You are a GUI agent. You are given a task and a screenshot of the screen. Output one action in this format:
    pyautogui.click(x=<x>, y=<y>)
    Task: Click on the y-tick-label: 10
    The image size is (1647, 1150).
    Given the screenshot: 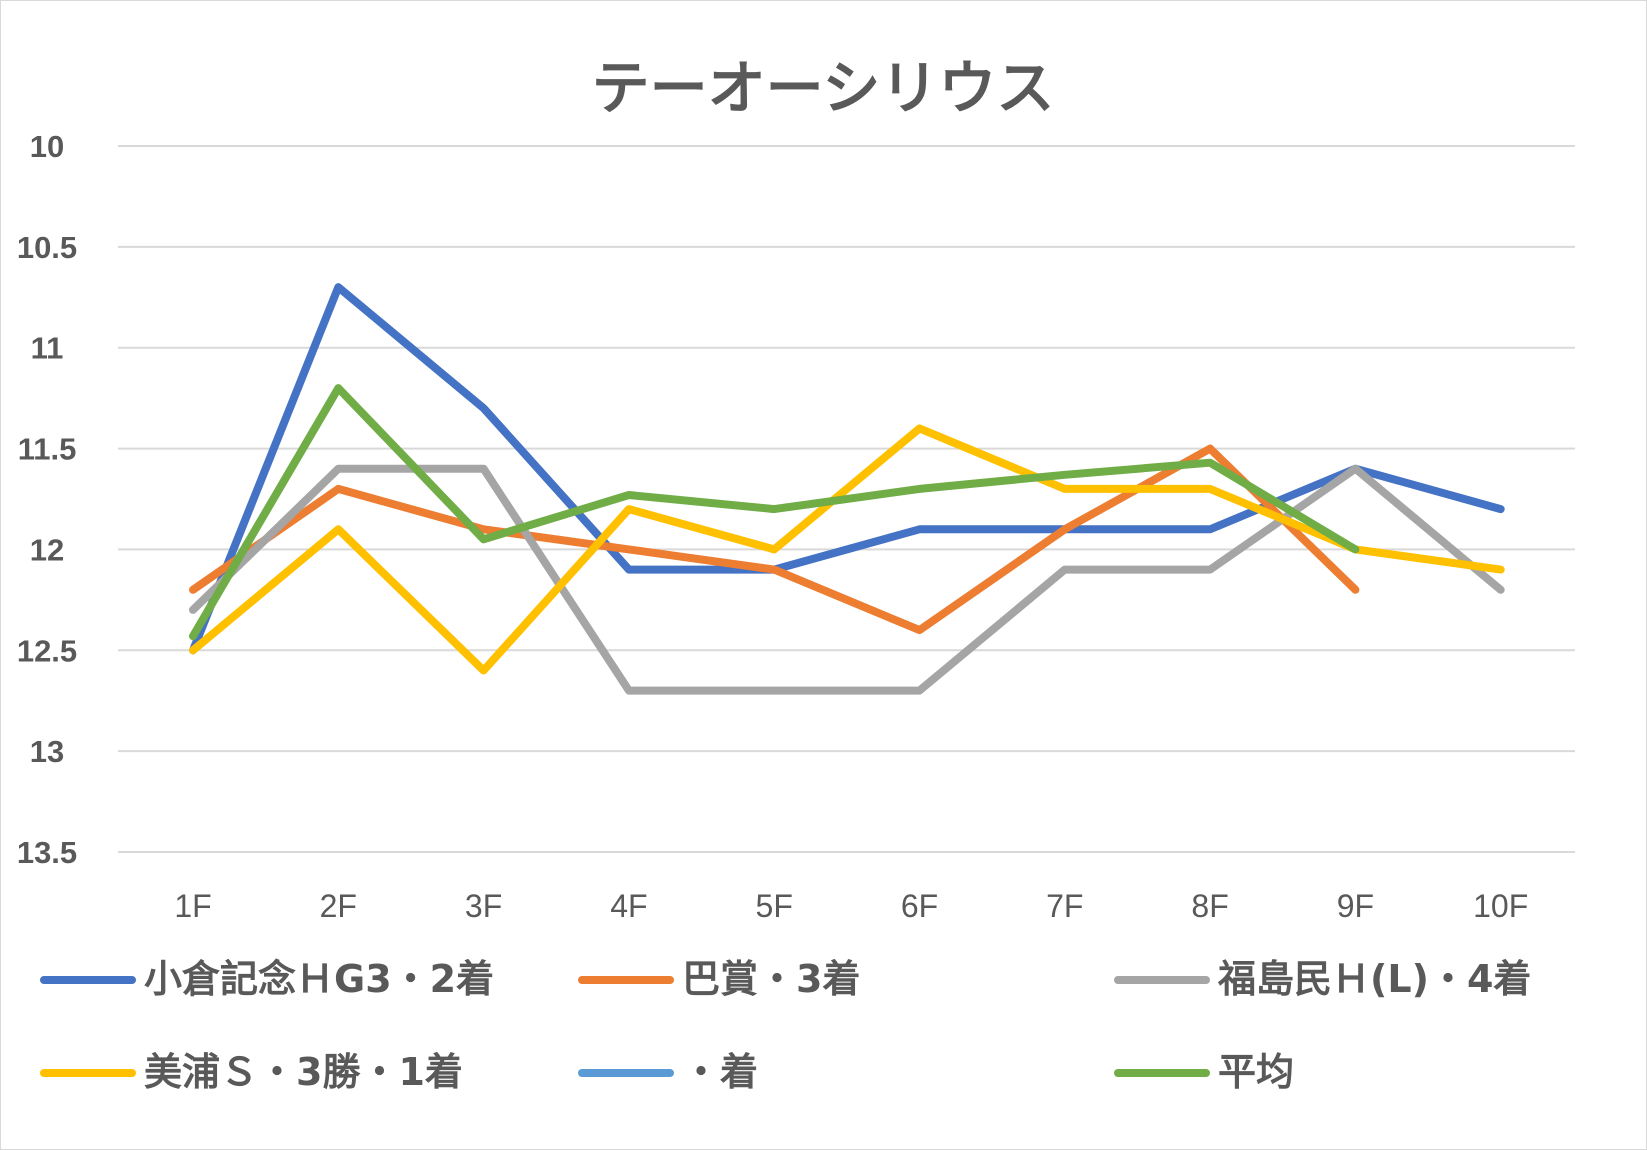 What is the action you would take?
    pyautogui.click(x=47, y=146)
    